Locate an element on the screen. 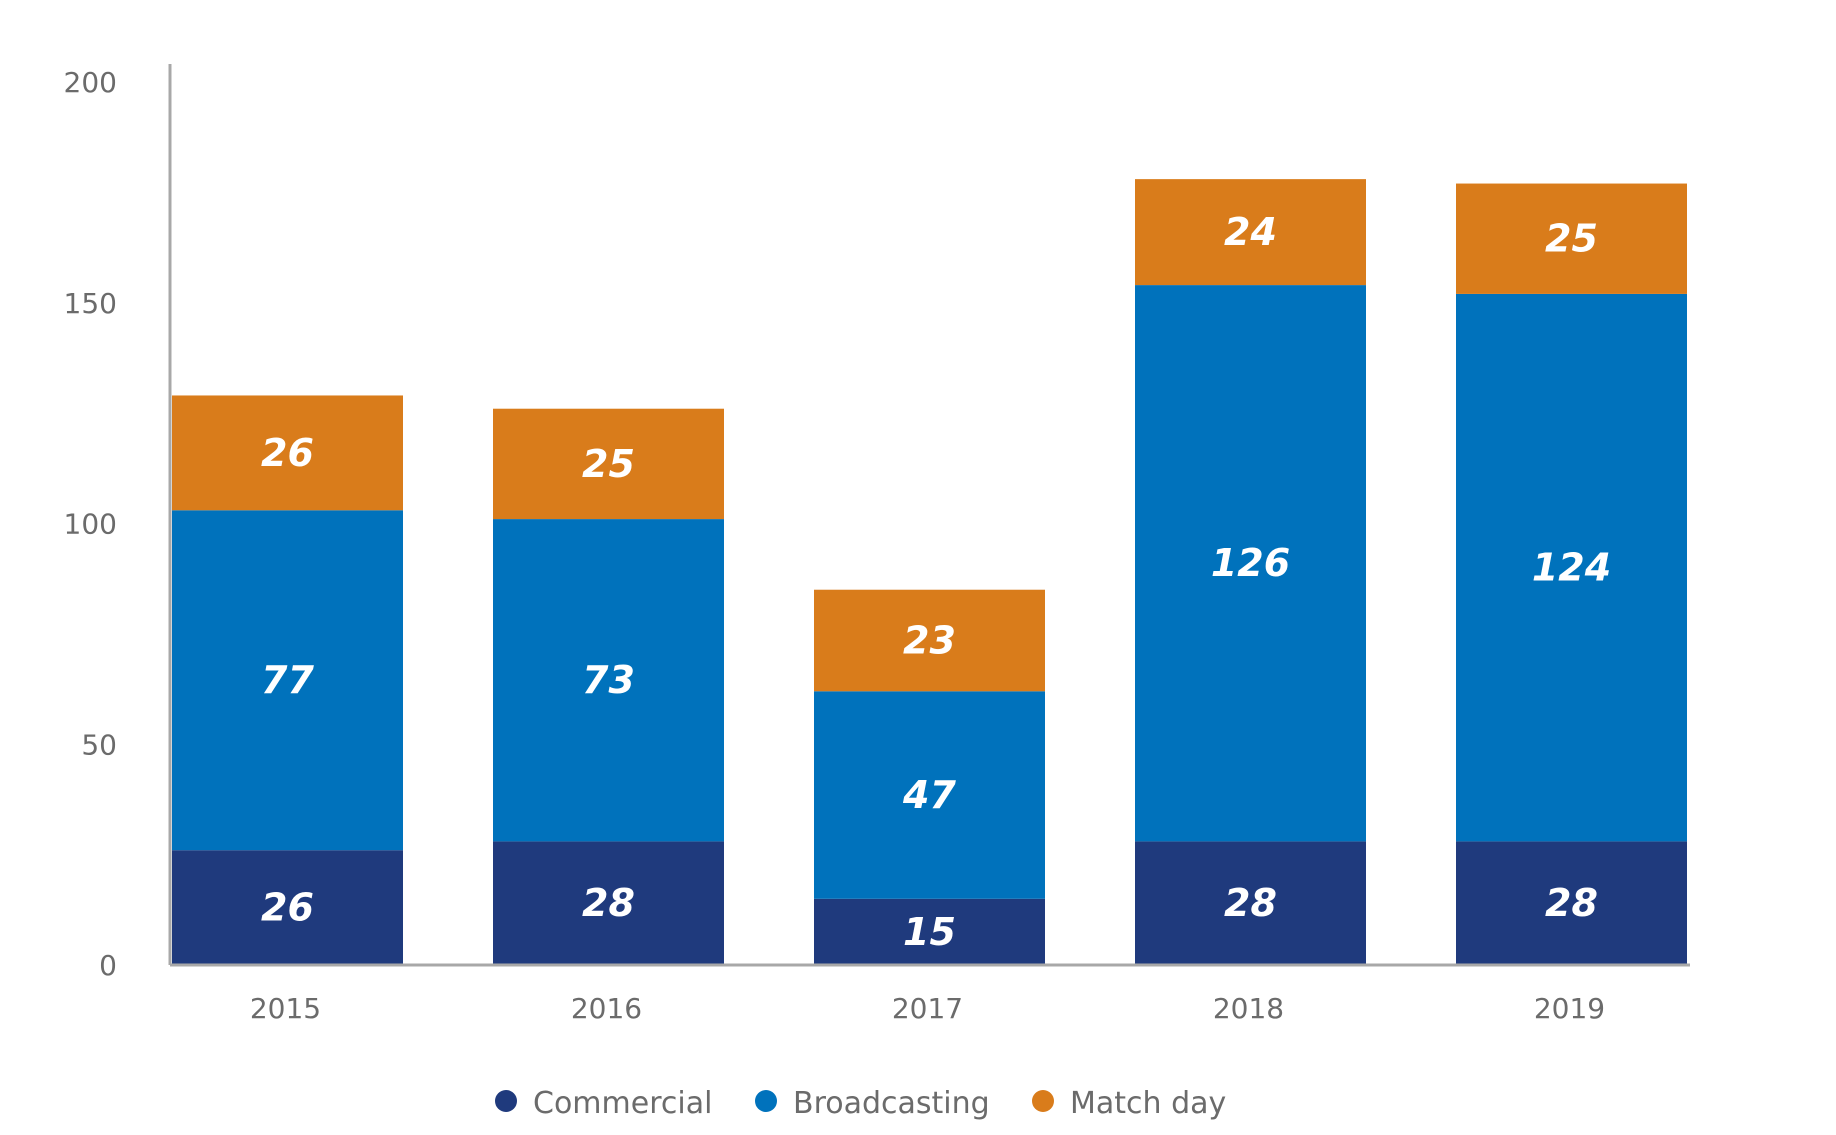  bar-match-day-2018 is located at coordinates (1250, 232).